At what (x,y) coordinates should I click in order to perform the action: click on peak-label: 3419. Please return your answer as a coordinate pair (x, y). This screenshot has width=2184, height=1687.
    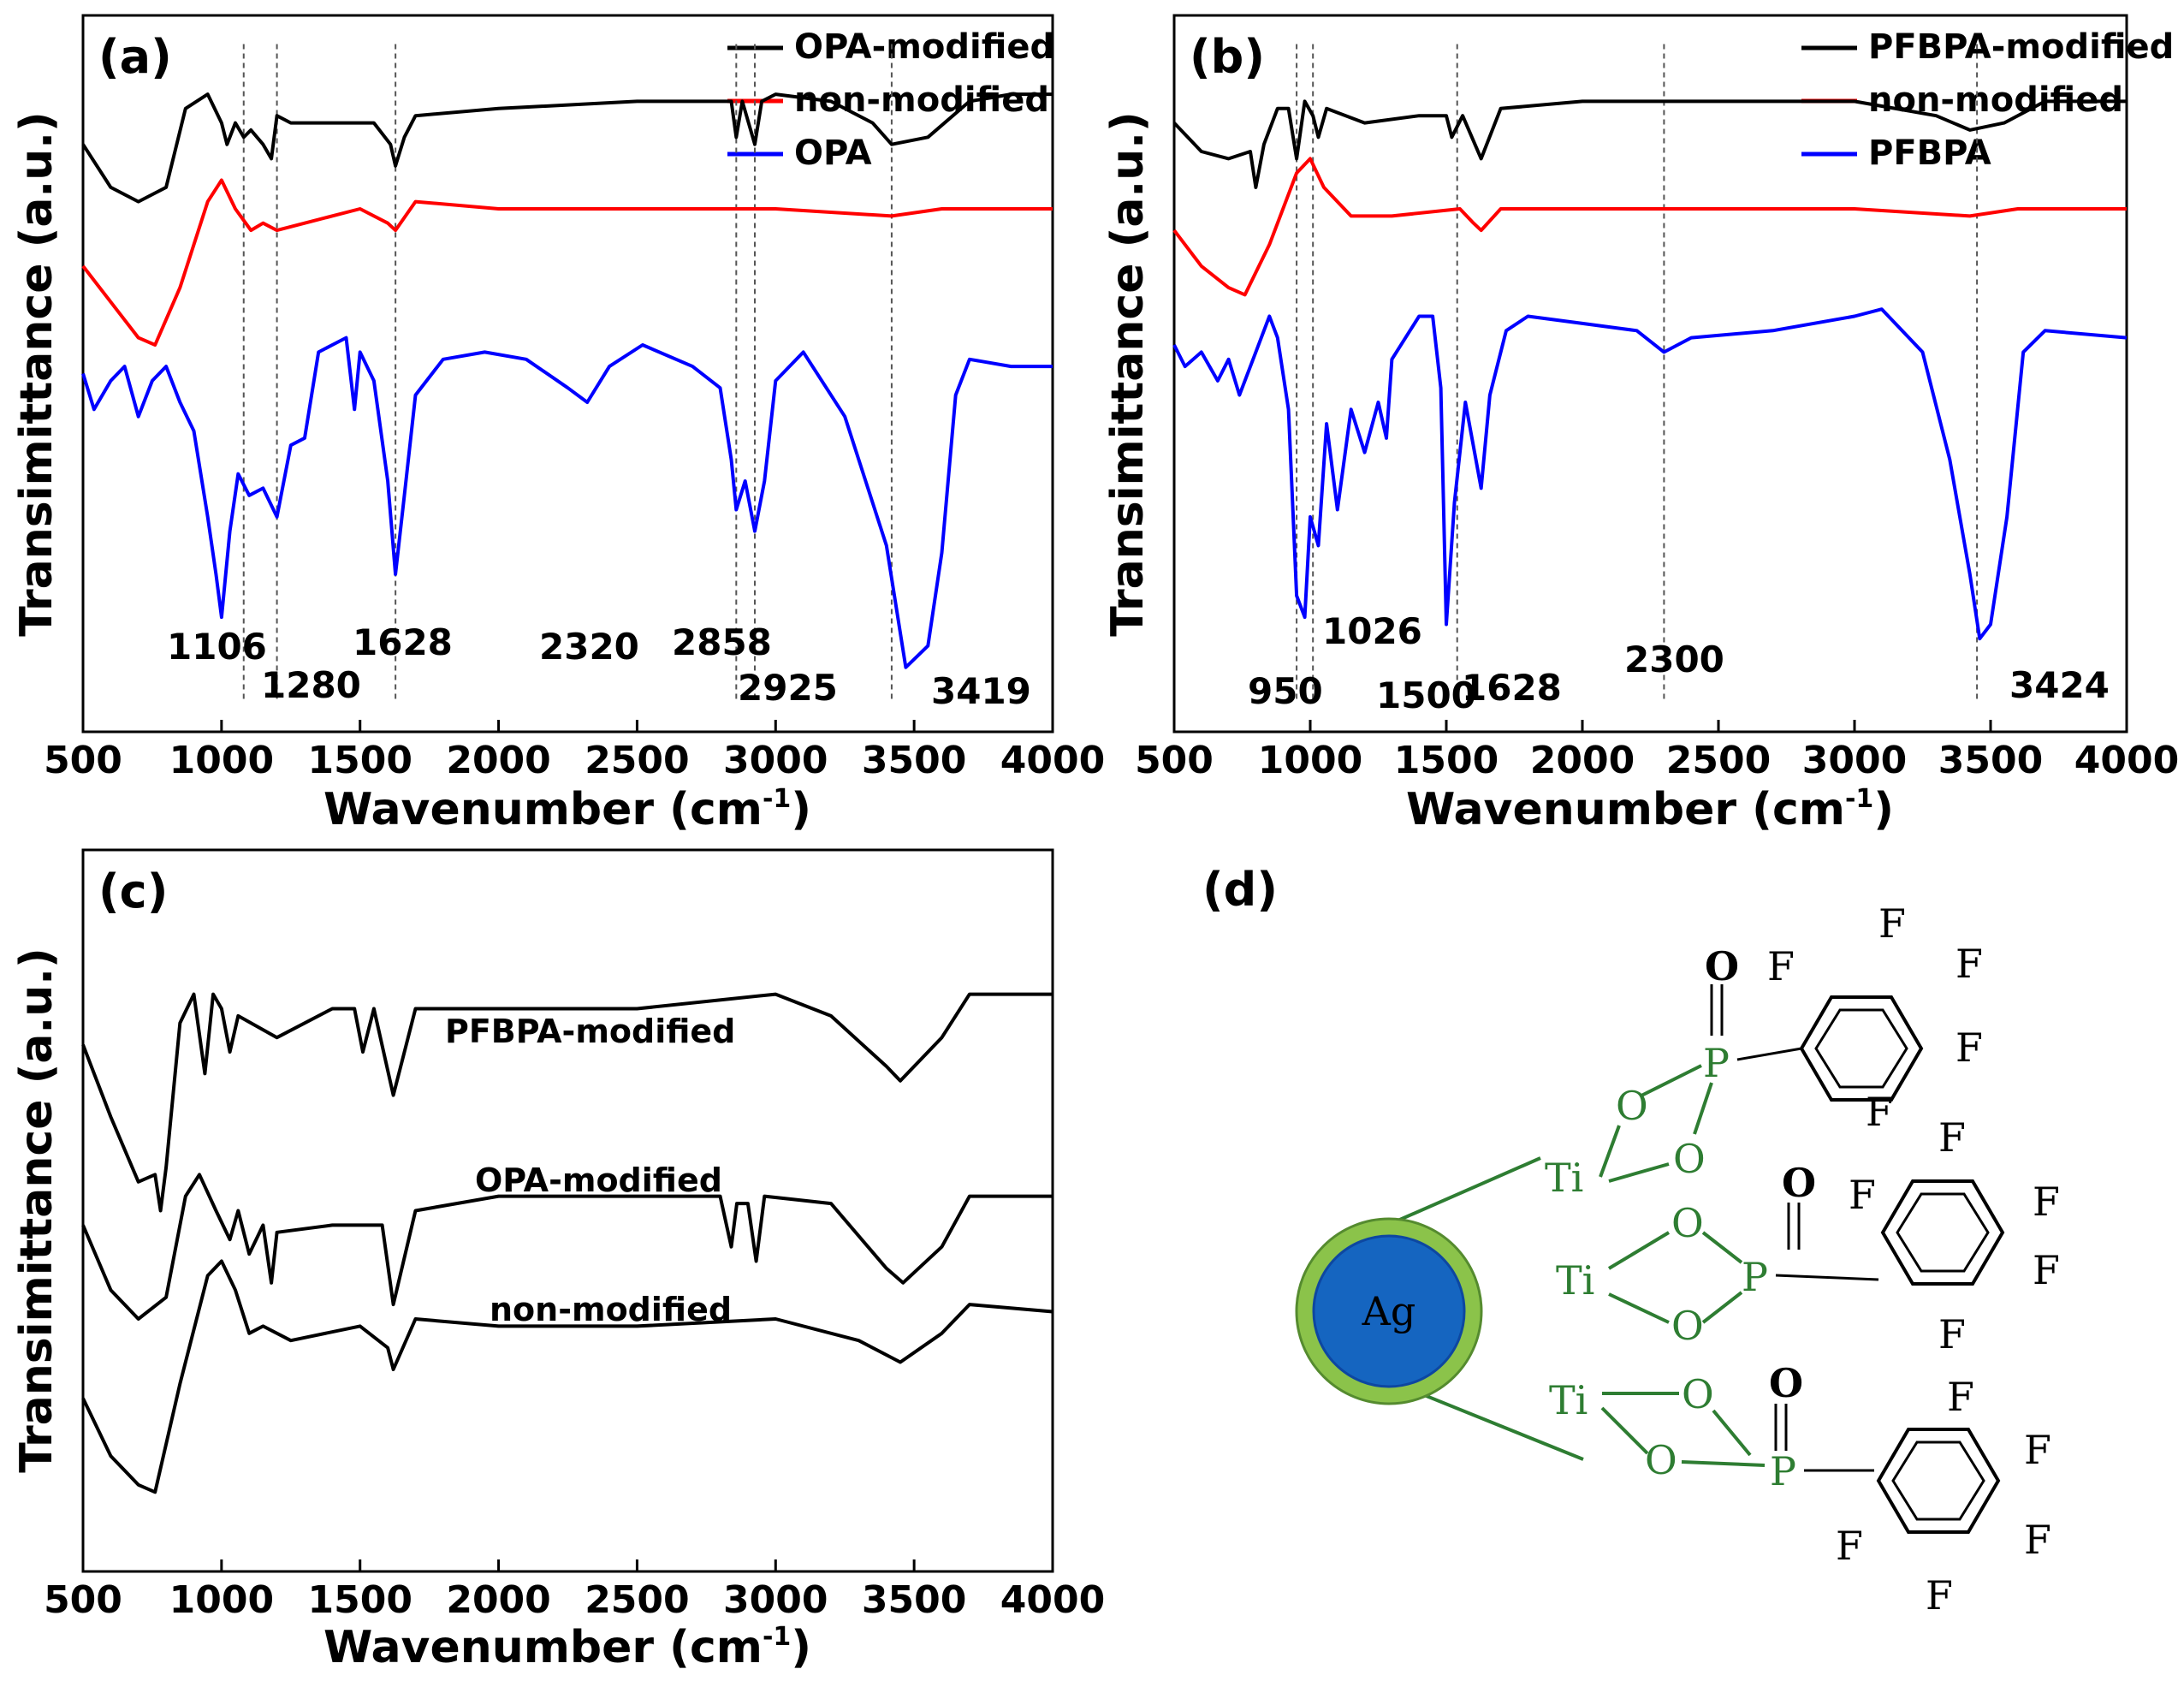
    Looking at the image, I should click on (981, 691).